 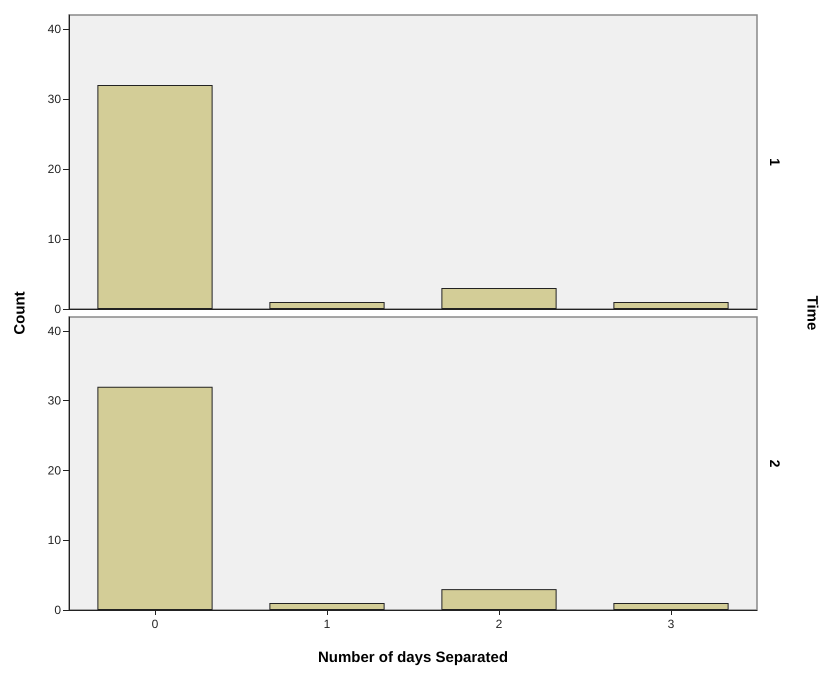 I want to click on y2-axis-title: 1, so click(x=775, y=162).